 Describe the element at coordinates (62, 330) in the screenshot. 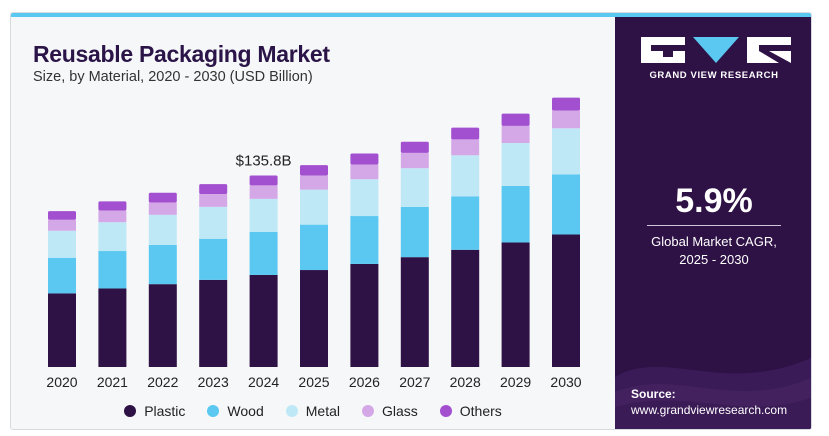

I see `bar-plastic-2020` at that location.